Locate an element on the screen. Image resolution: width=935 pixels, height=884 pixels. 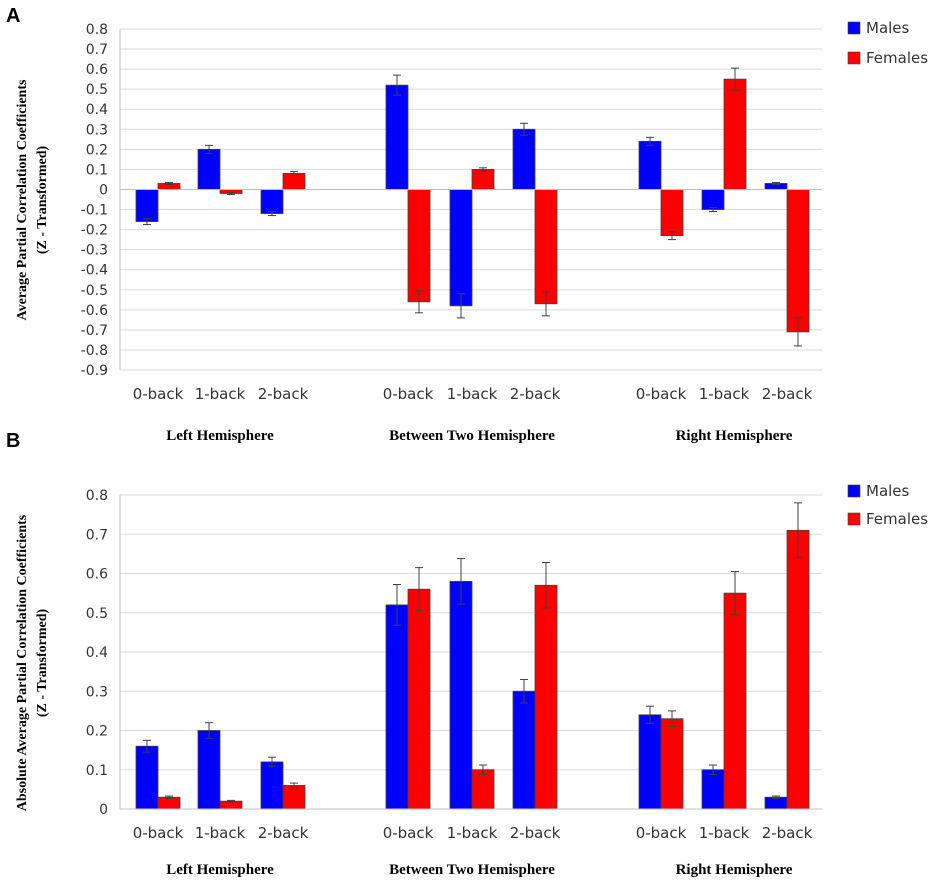
y-tick-label: -0.8 is located at coordinates (94, 351).